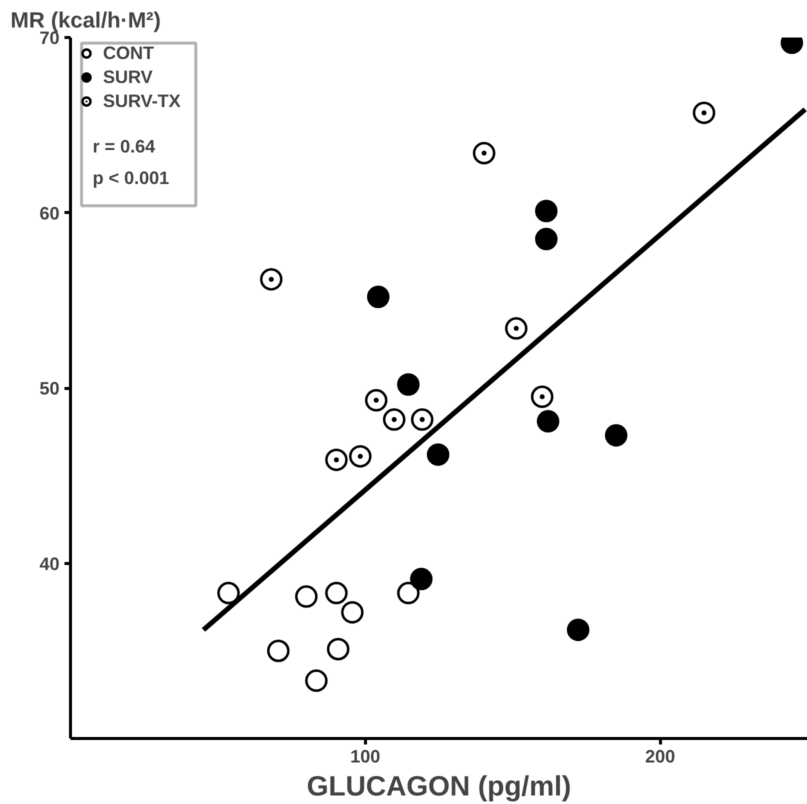  Describe the element at coordinates (49, 213) in the screenshot. I see `y-tick-label: 60` at that location.